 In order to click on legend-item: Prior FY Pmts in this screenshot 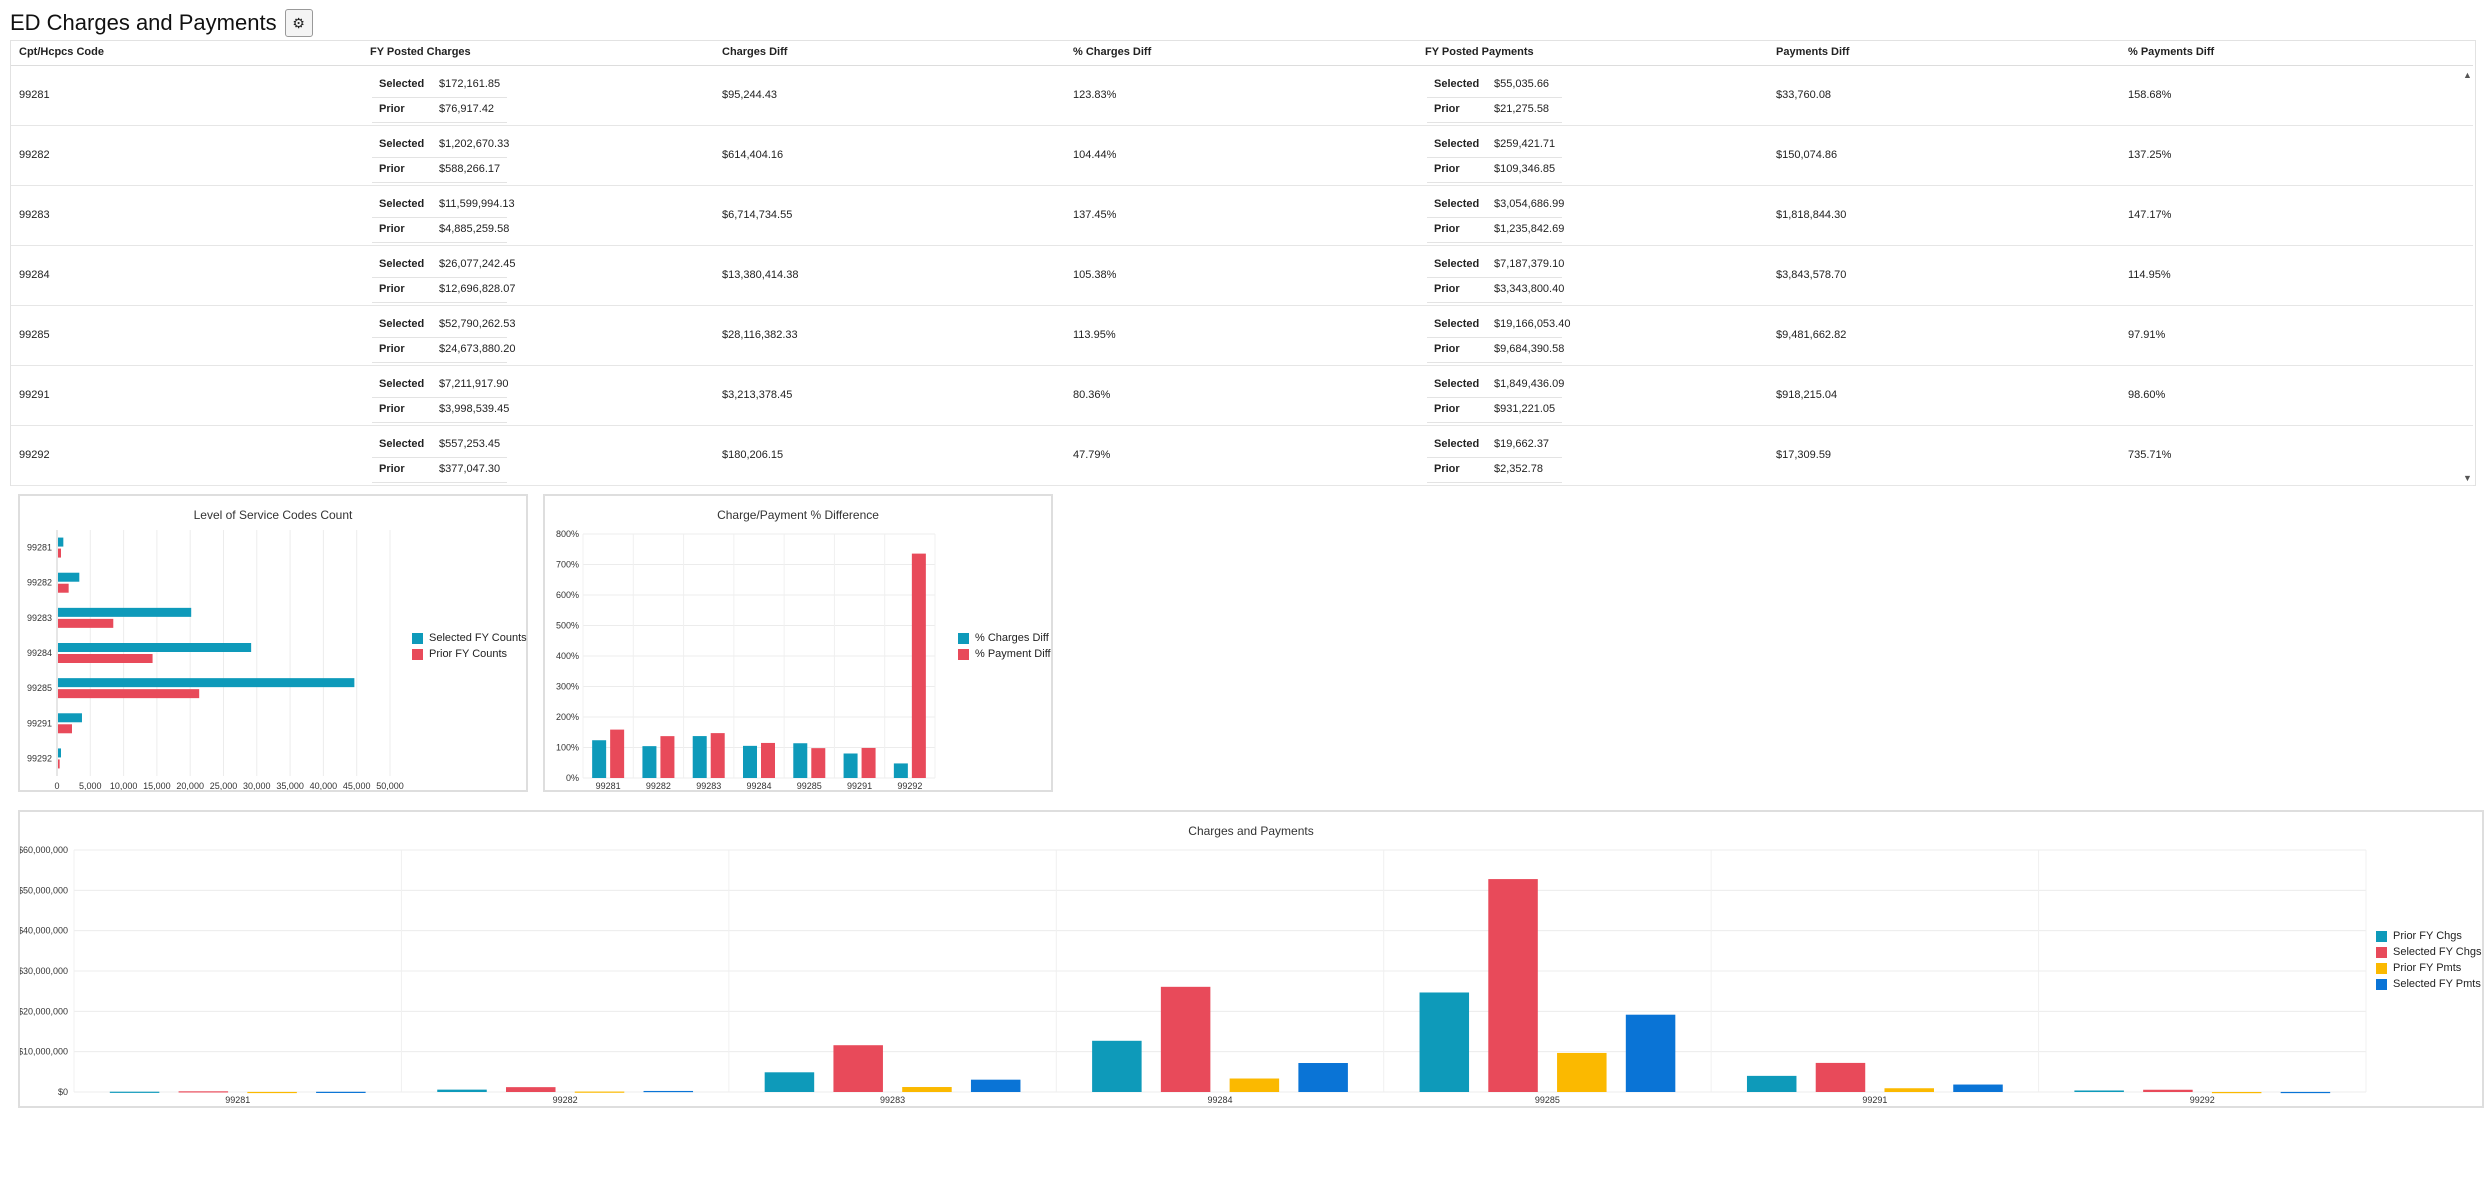, I will do `click(2428, 968)`.